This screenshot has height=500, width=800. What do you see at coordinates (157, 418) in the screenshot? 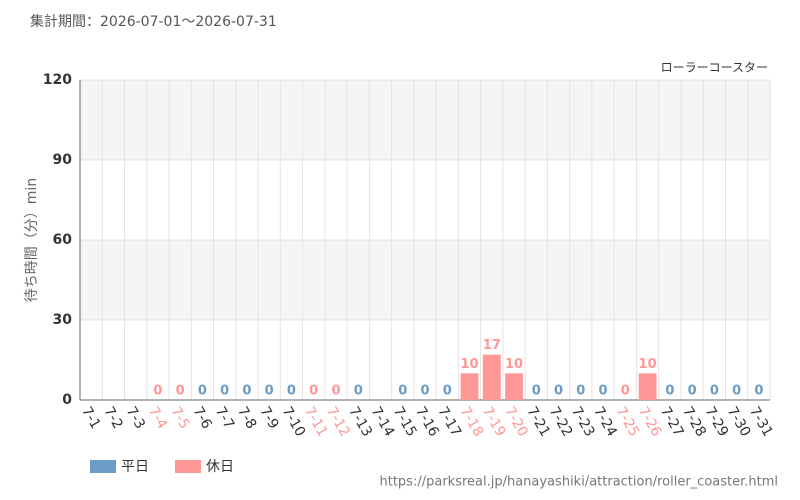
I see `x-tick-label: 7-4` at bounding box center [157, 418].